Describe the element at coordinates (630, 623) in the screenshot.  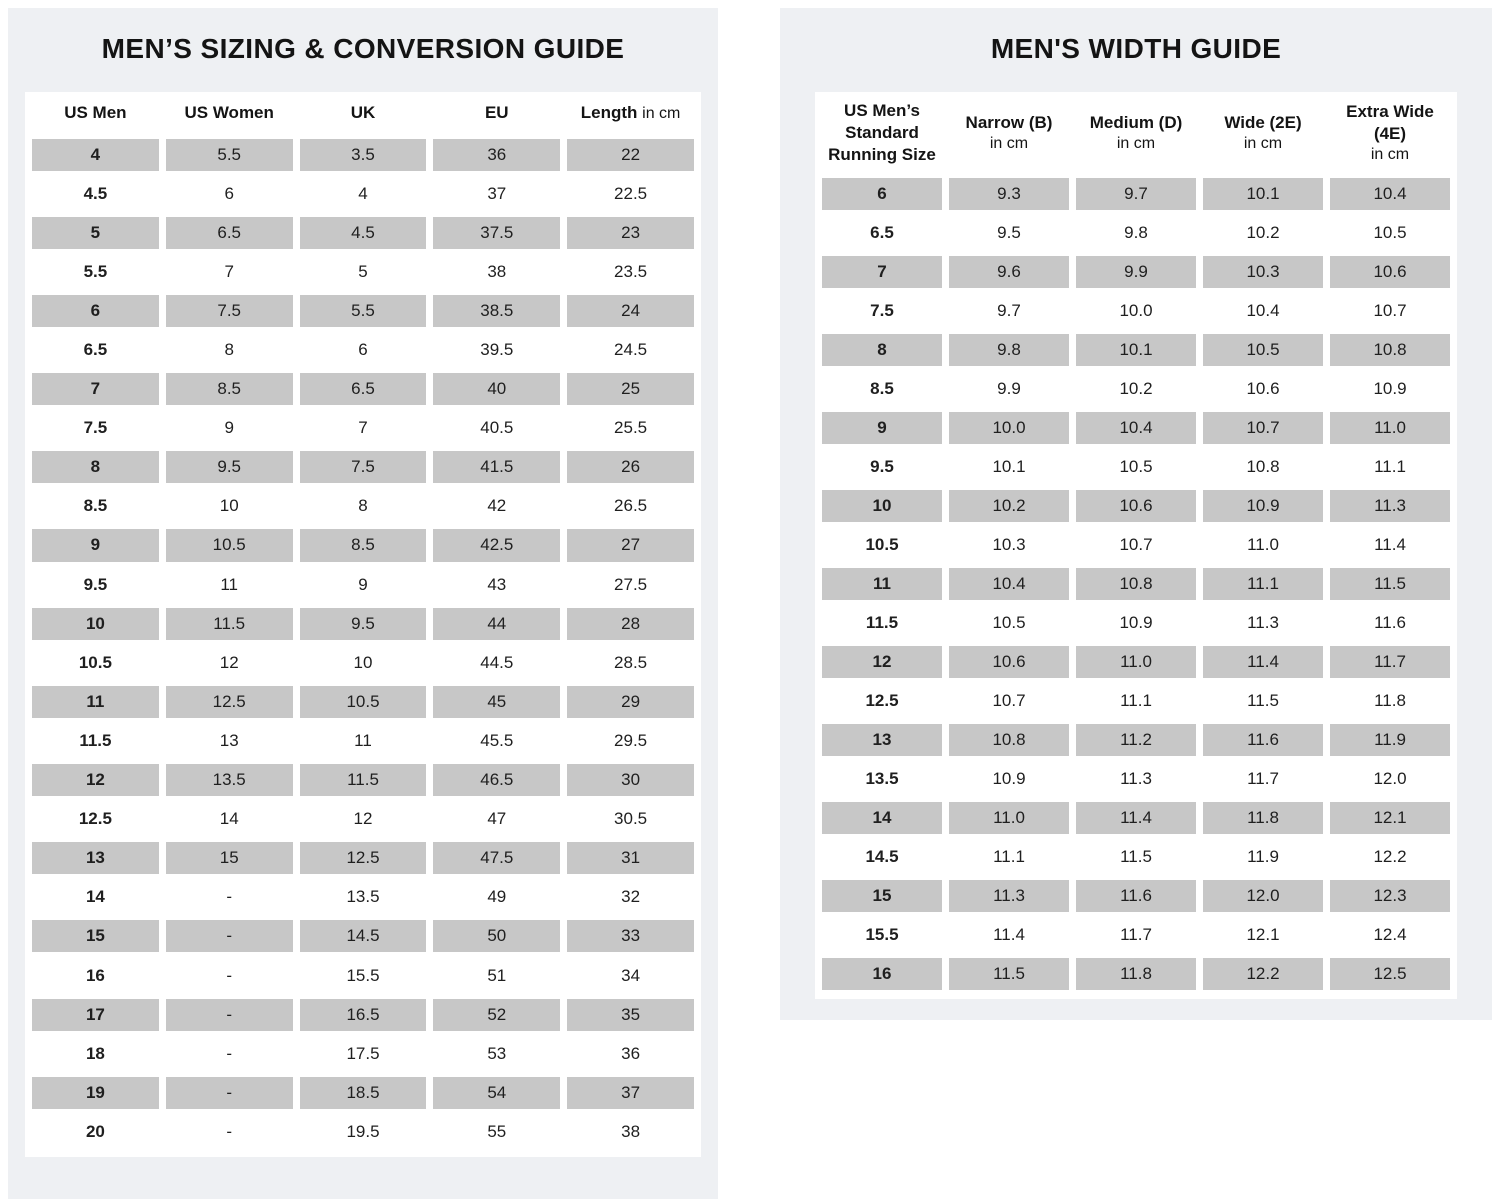
I see `table-cell: 28` at that location.